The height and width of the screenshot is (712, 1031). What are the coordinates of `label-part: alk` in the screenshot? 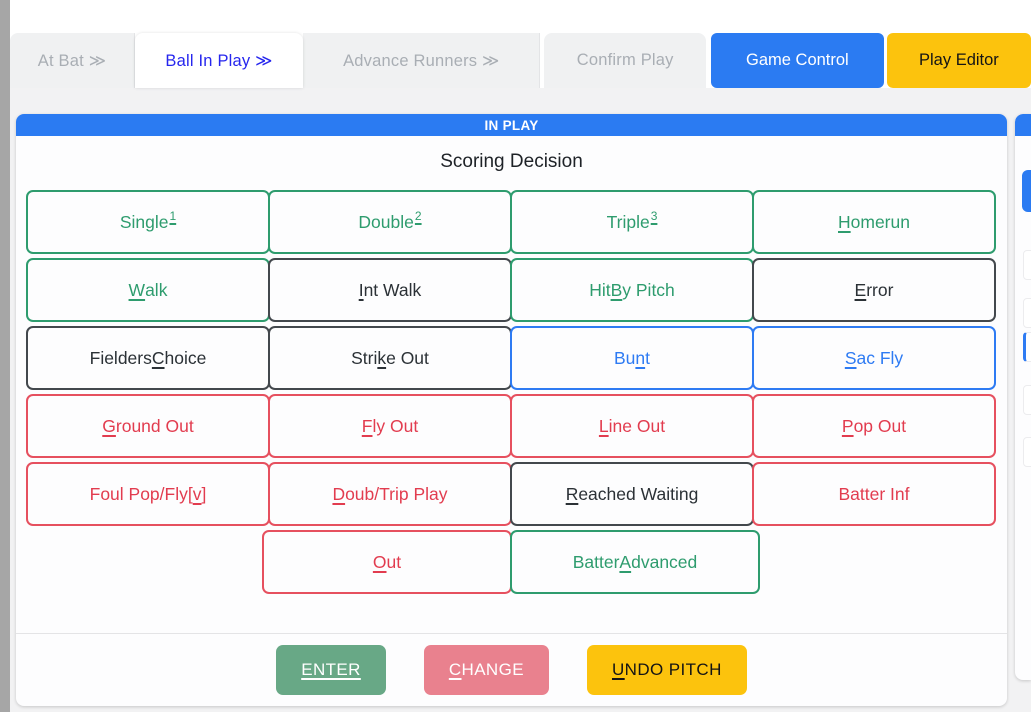 It's located at (156, 289).